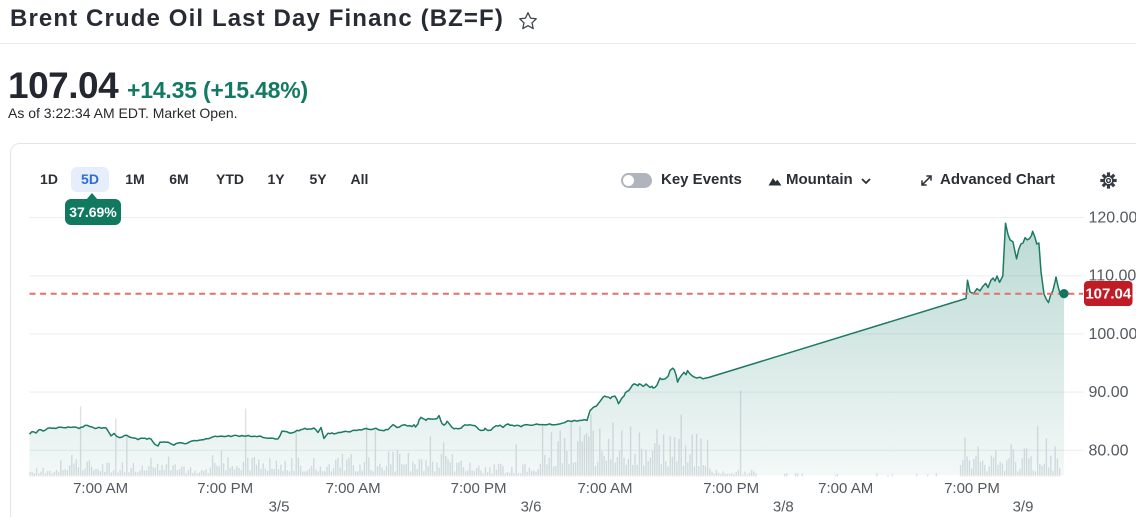  Describe the element at coordinates (1023, 507) in the screenshot. I see `svg-text: 3/9` at that location.